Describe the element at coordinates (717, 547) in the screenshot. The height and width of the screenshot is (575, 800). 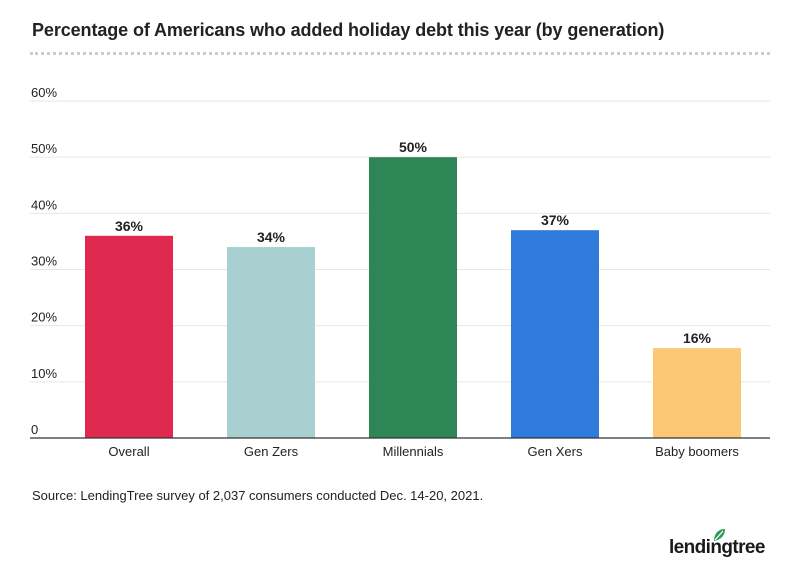
I see `logo-text: lendingtree` at that location.